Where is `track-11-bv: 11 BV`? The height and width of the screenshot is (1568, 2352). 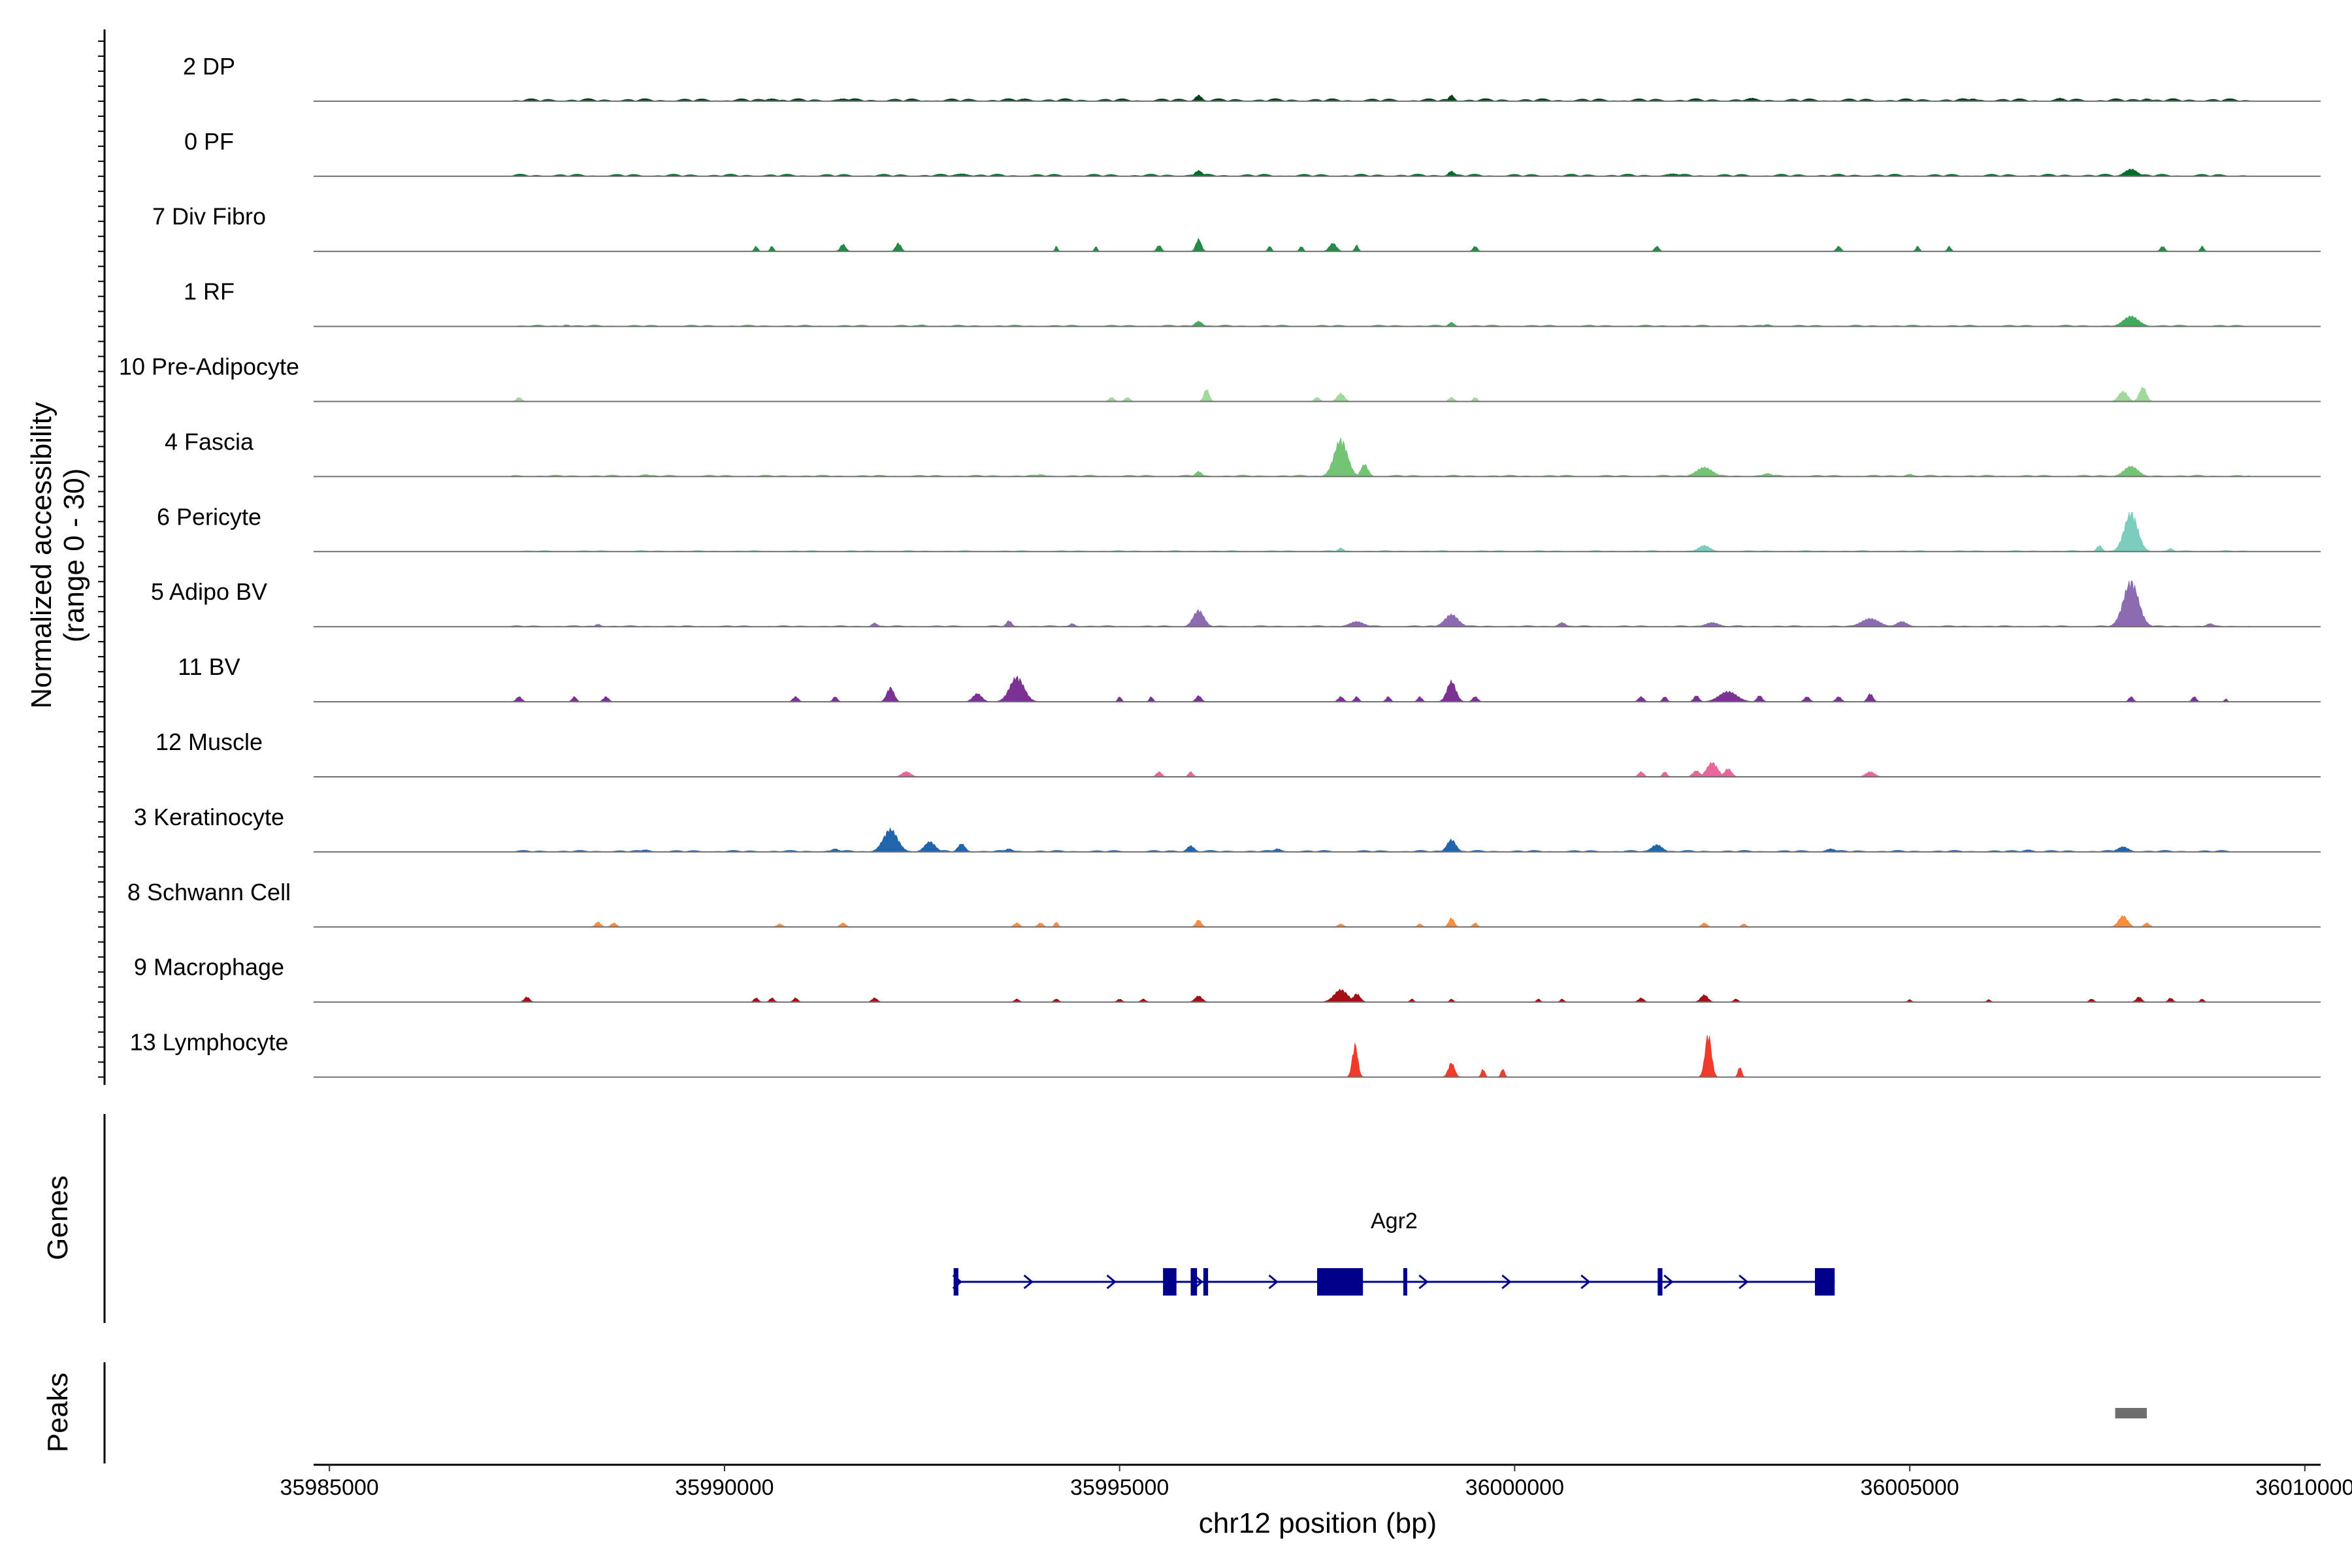
track-11-bv: 11 BV is located at coordinates (1249, 678).